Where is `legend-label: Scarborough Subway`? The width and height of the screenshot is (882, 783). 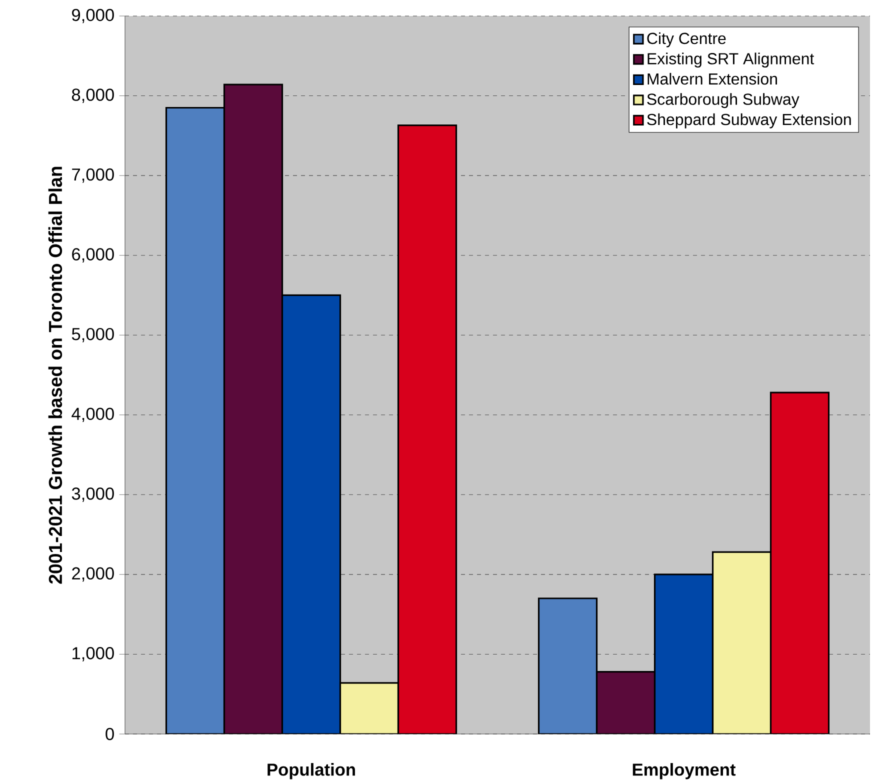 legend-label: Scarborough Subway is located at coordinates (723, 100).